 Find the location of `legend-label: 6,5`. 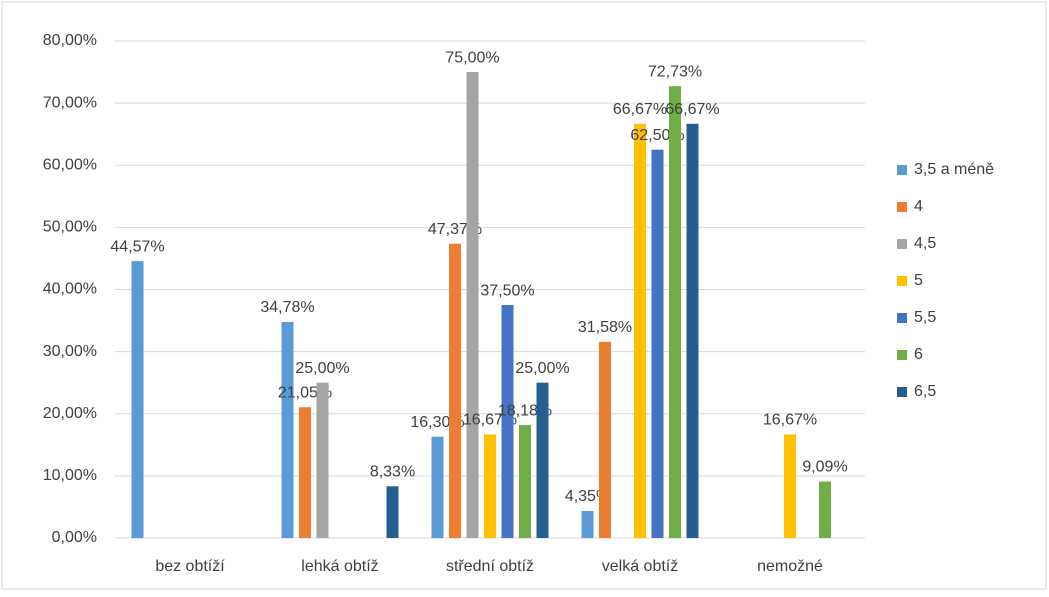

legend-label: 6,5 is located at coordinates (925, 391).